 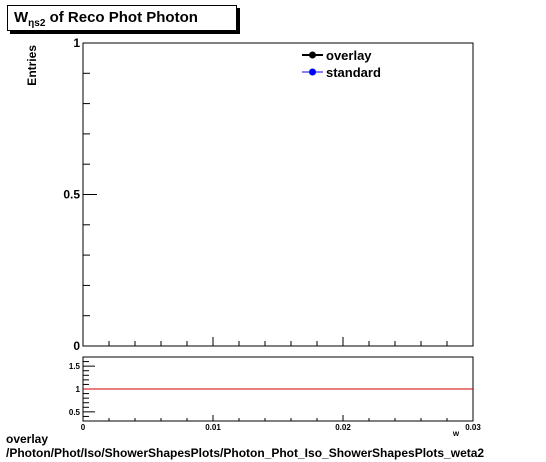 I want to click on ratio-y-tick-label: 0.5, so click(x=75, y=412).